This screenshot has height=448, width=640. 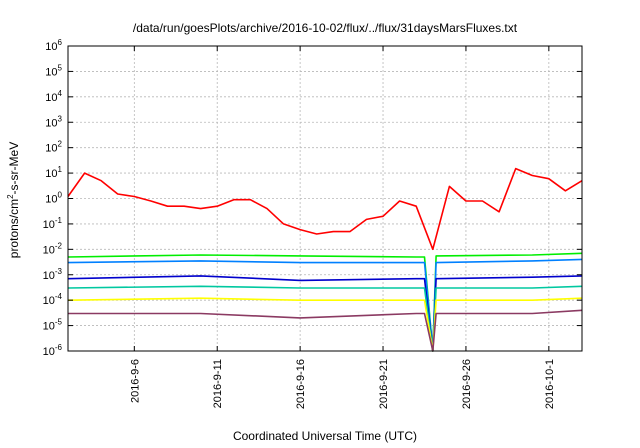 I want to click on y-tick-label: 10⁵, so click(x=53, y=70).